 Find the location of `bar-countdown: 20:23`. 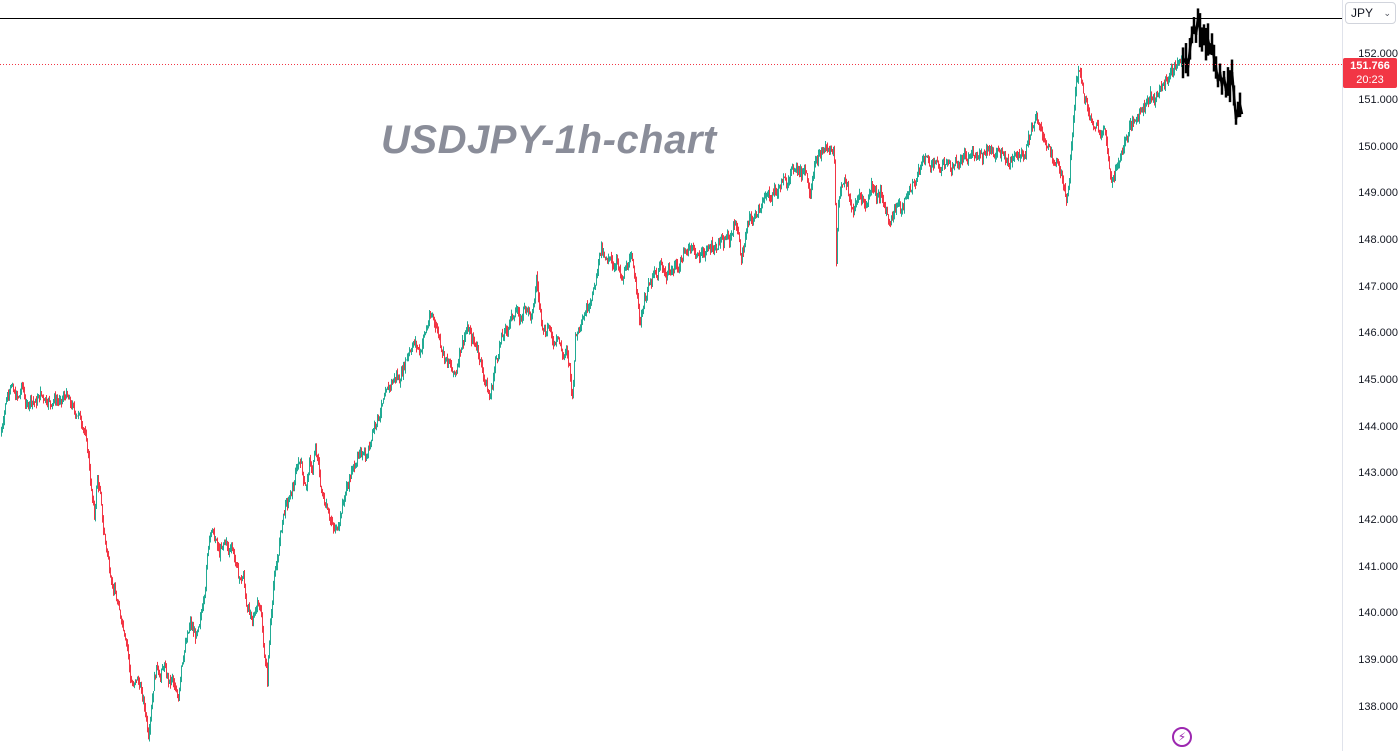

bar-countdown: 20:23 is located at coordinates (1370, 80).